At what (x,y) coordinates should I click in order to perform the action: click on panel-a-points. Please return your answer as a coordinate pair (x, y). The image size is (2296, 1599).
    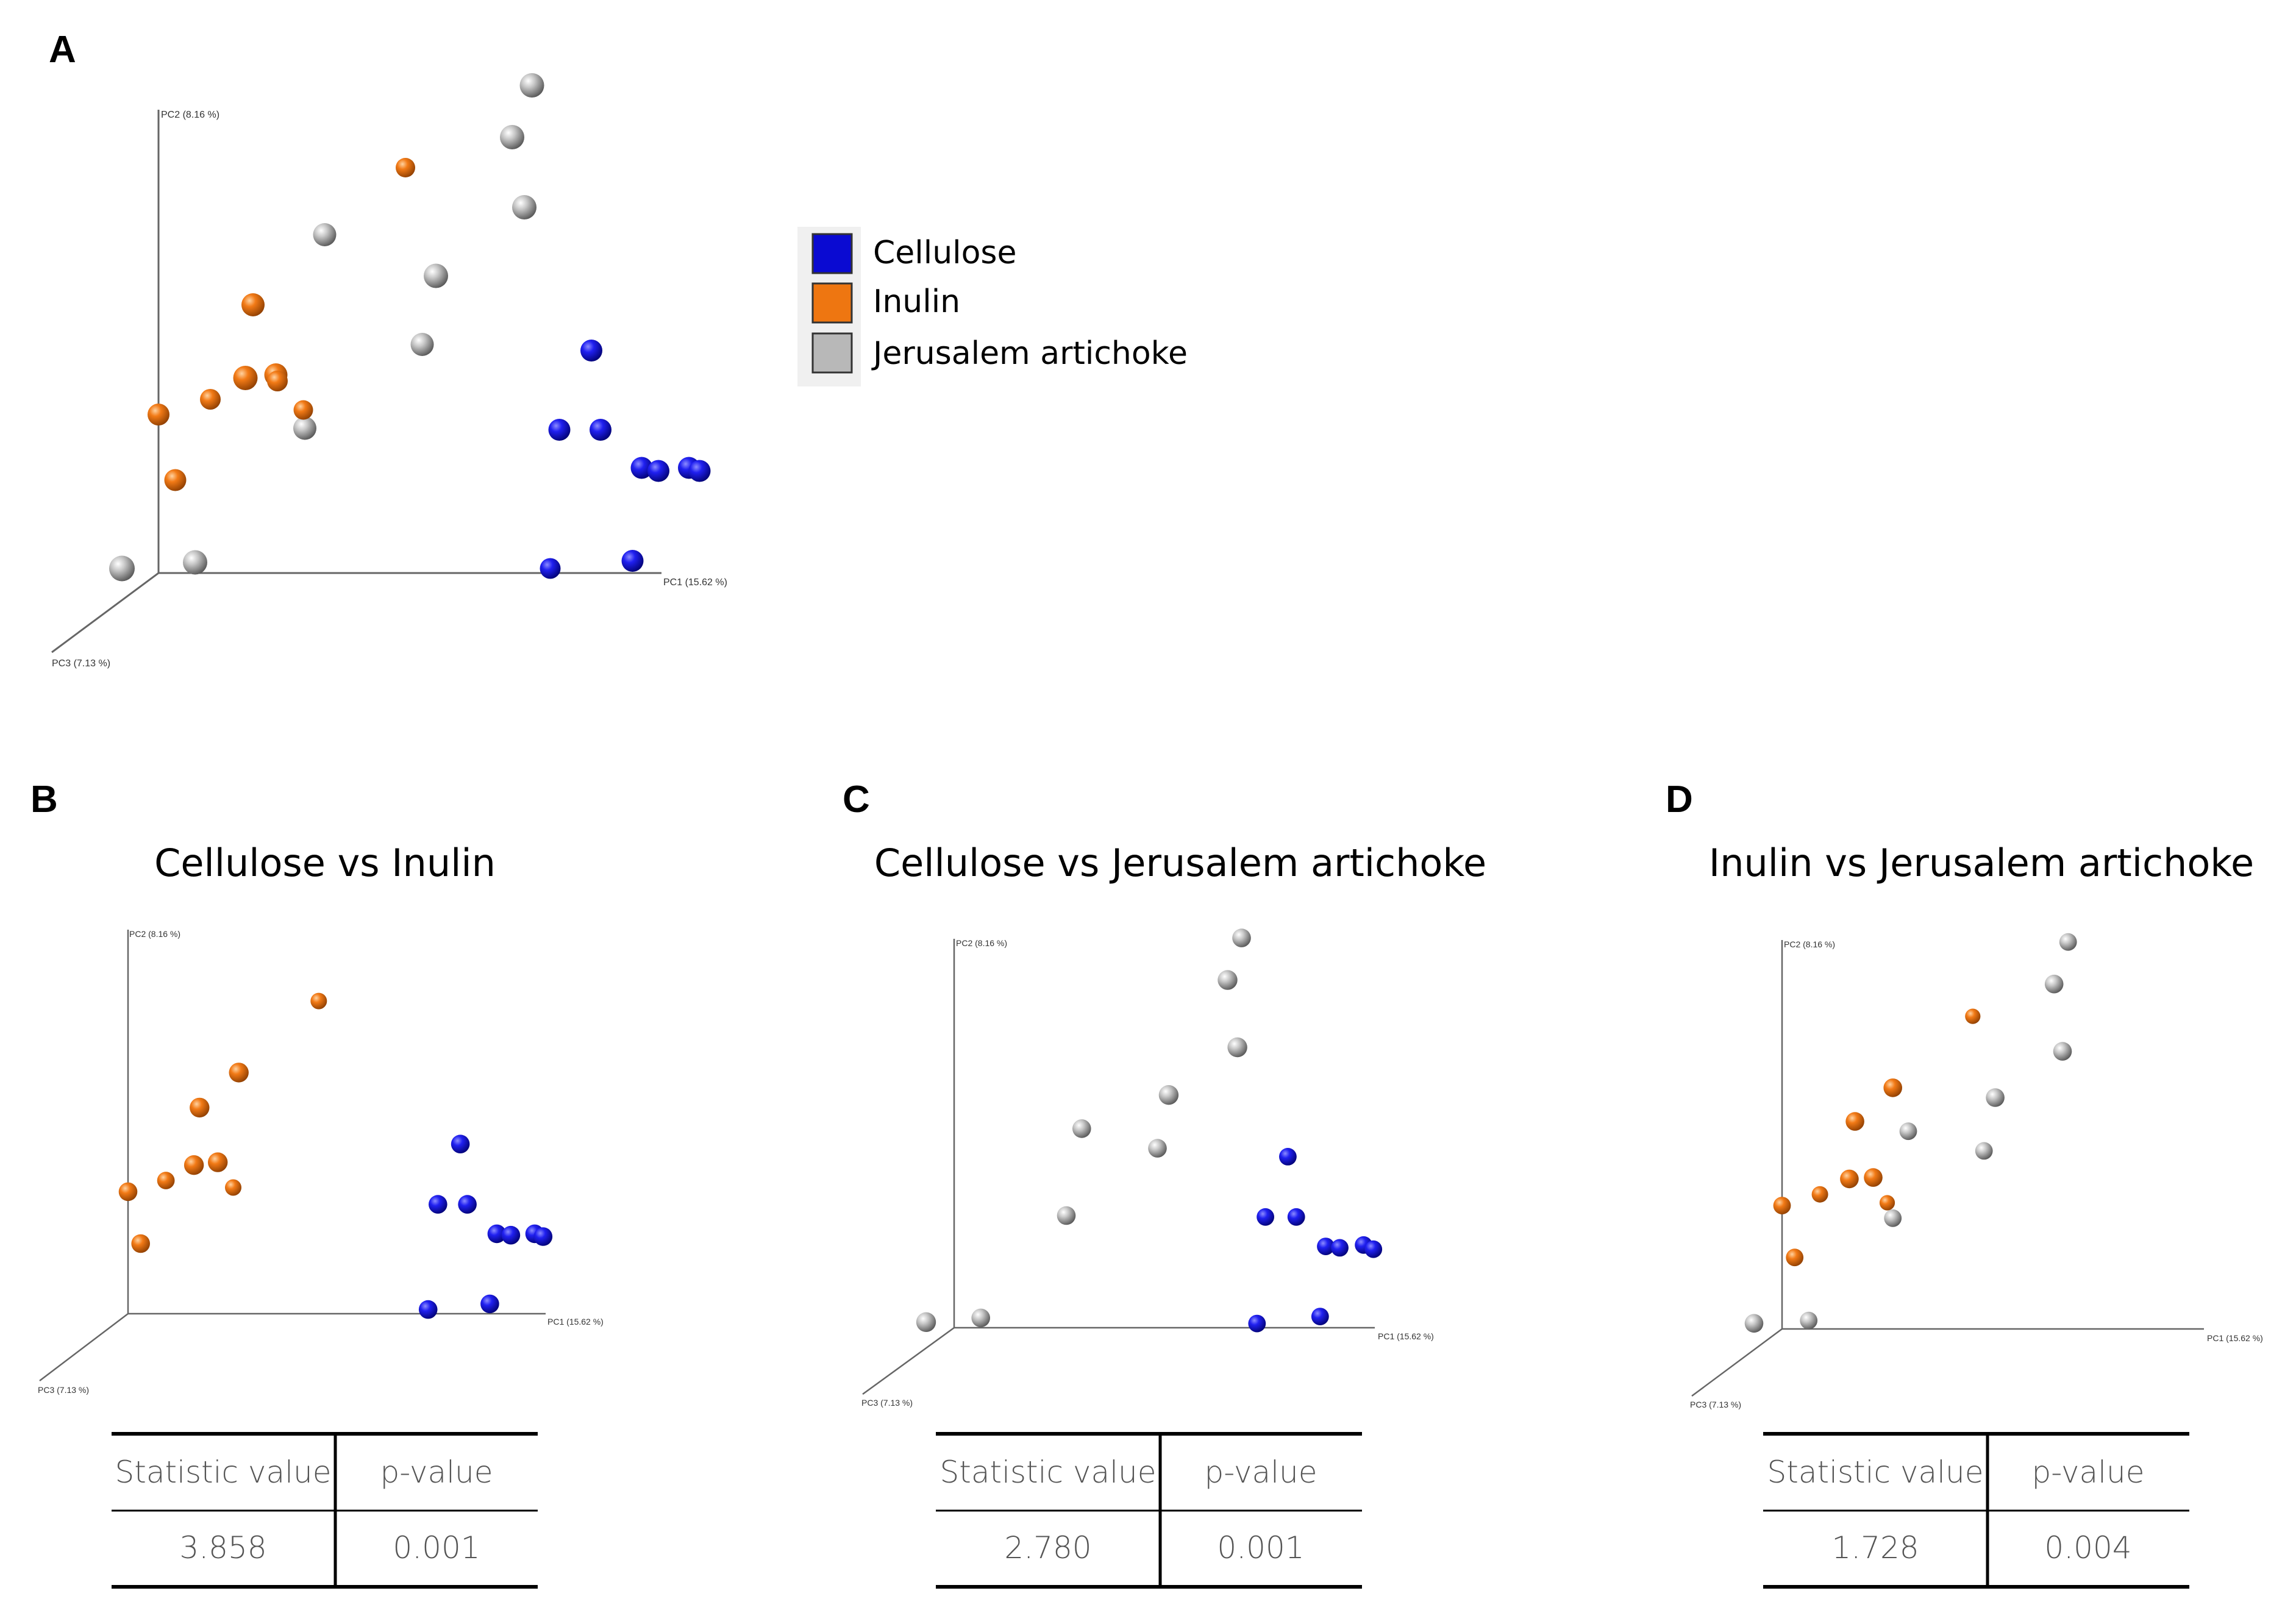
    Looking at the image, I should click on (410, 327).